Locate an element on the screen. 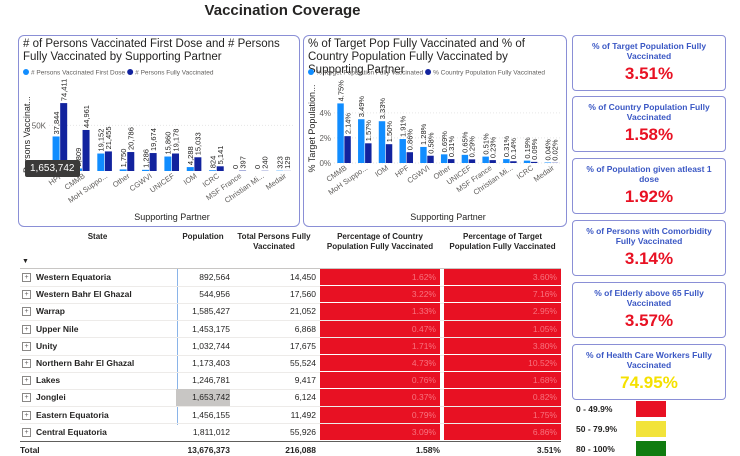  kpi-title: % of Target Population Fully Vaccinated is located at coordinates (649, 51).